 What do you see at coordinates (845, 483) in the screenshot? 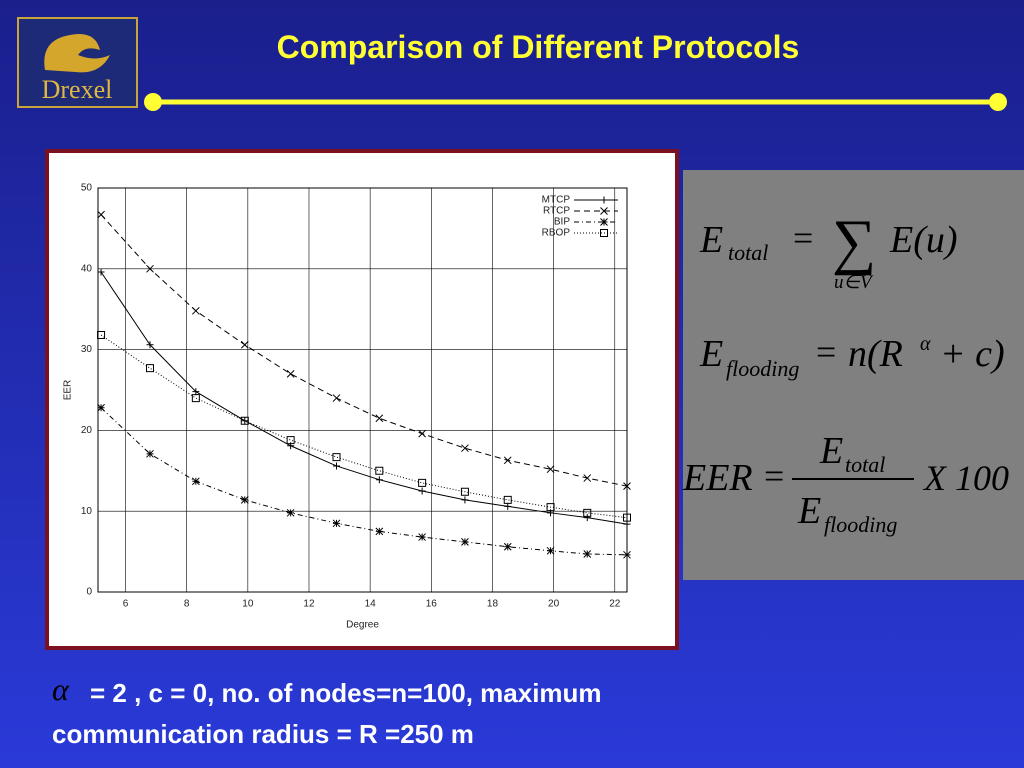
I see `formula-3: EER = E total E flooding X 100` at bounding box center [845, 483].